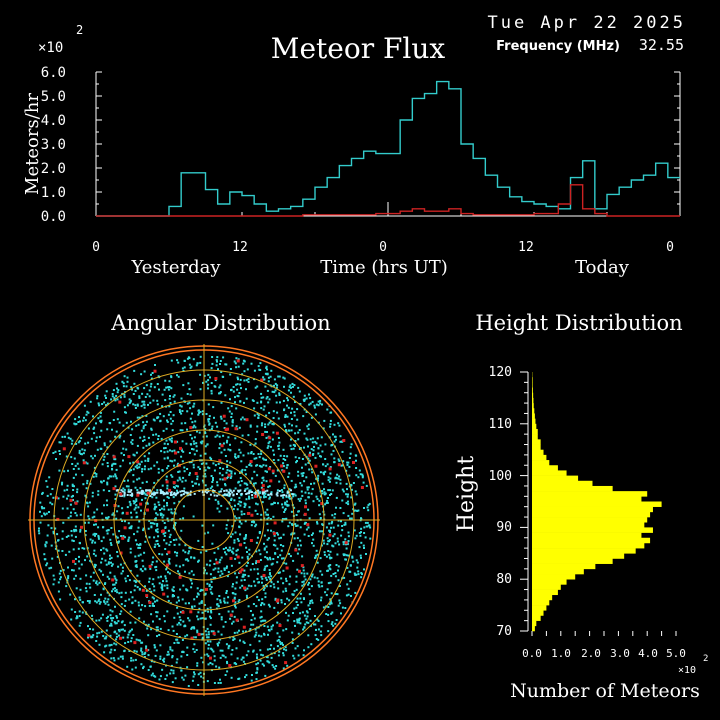 Image resolution: width=720 pixels, height=720 pixels. I want to click on flux-x-tick-label: 0, so click(670, 247).